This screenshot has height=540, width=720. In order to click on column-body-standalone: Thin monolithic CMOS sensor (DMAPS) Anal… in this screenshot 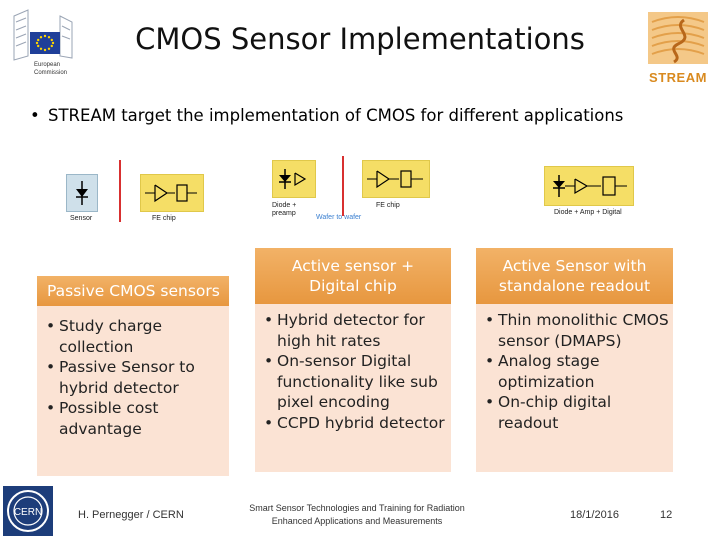, I will do `click(574, 388)`.